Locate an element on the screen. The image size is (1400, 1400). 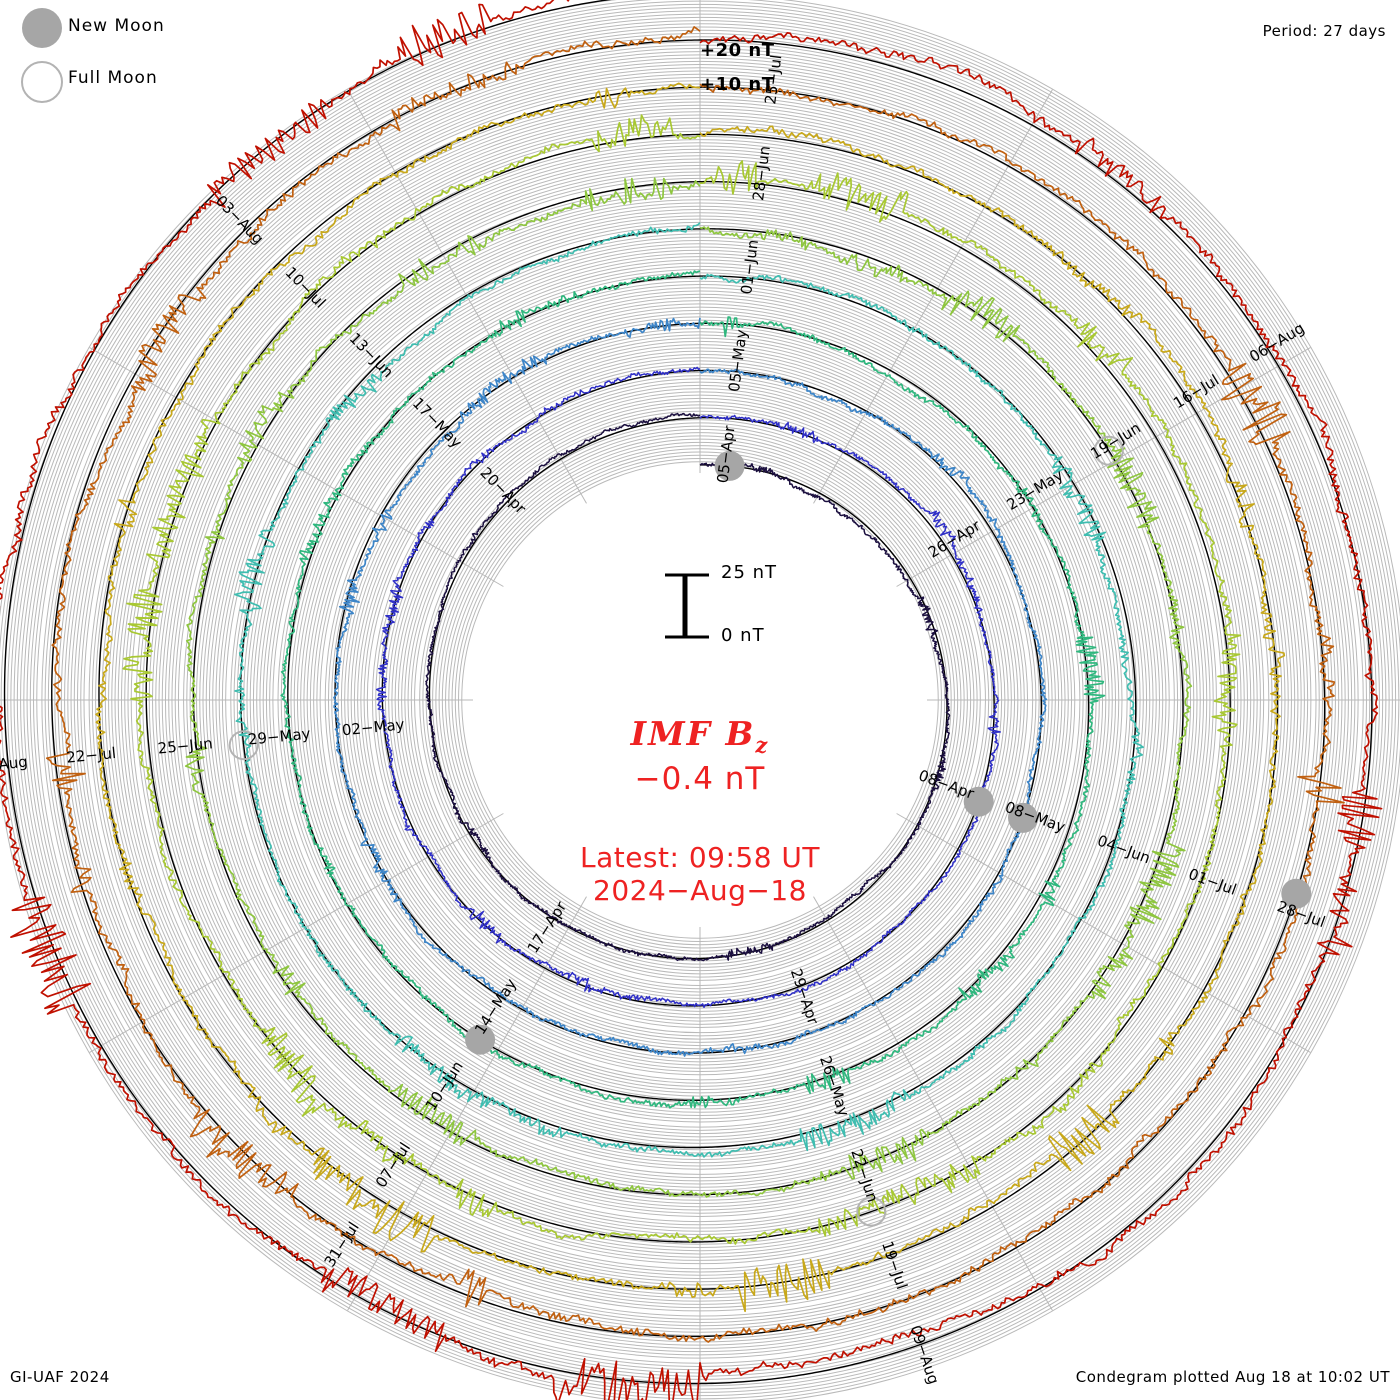
plotted-timestamp-label: Condegram plotted Aug 18 at 10:02 UT is located at coordinates (1232, 1377).